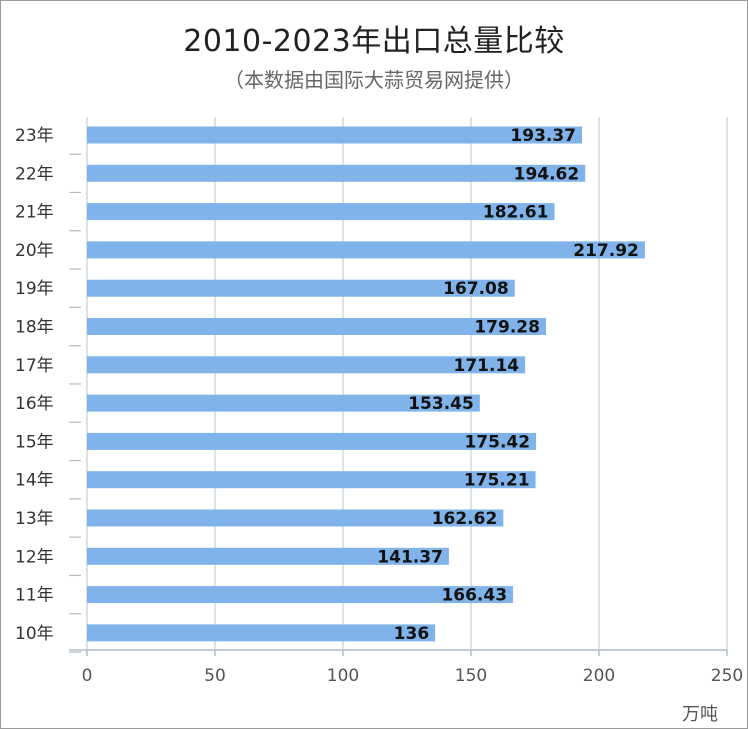 The width and height of the screenshot is (748, 729). I want to click on bar-value-label: 166.43, so click(474, 596).